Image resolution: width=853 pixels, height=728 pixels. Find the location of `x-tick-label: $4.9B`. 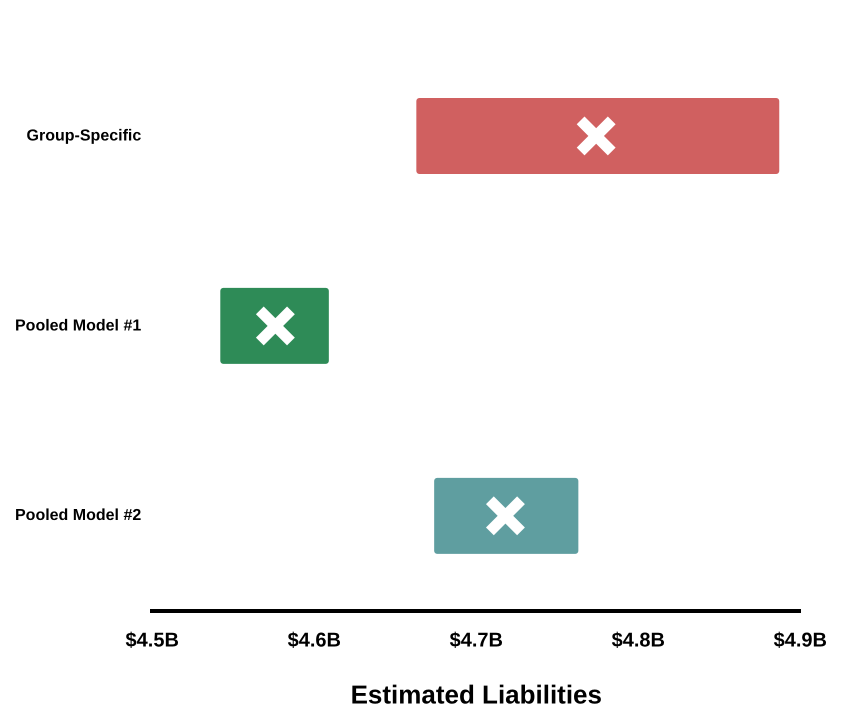

x-tick-label: $4.9B is located at coordinates (801, 640).